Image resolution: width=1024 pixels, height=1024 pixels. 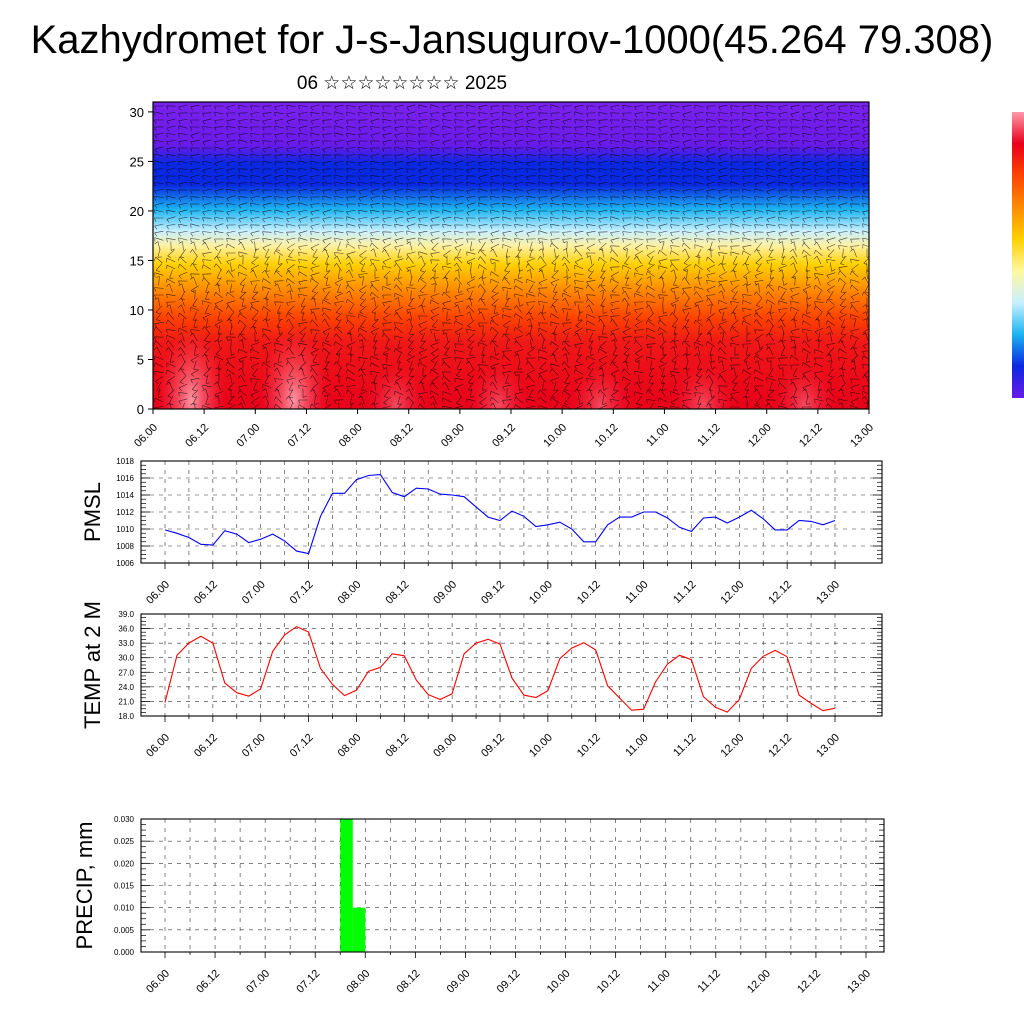 I want to click on y-tick-label: 1014, so click(x=125, y=495).